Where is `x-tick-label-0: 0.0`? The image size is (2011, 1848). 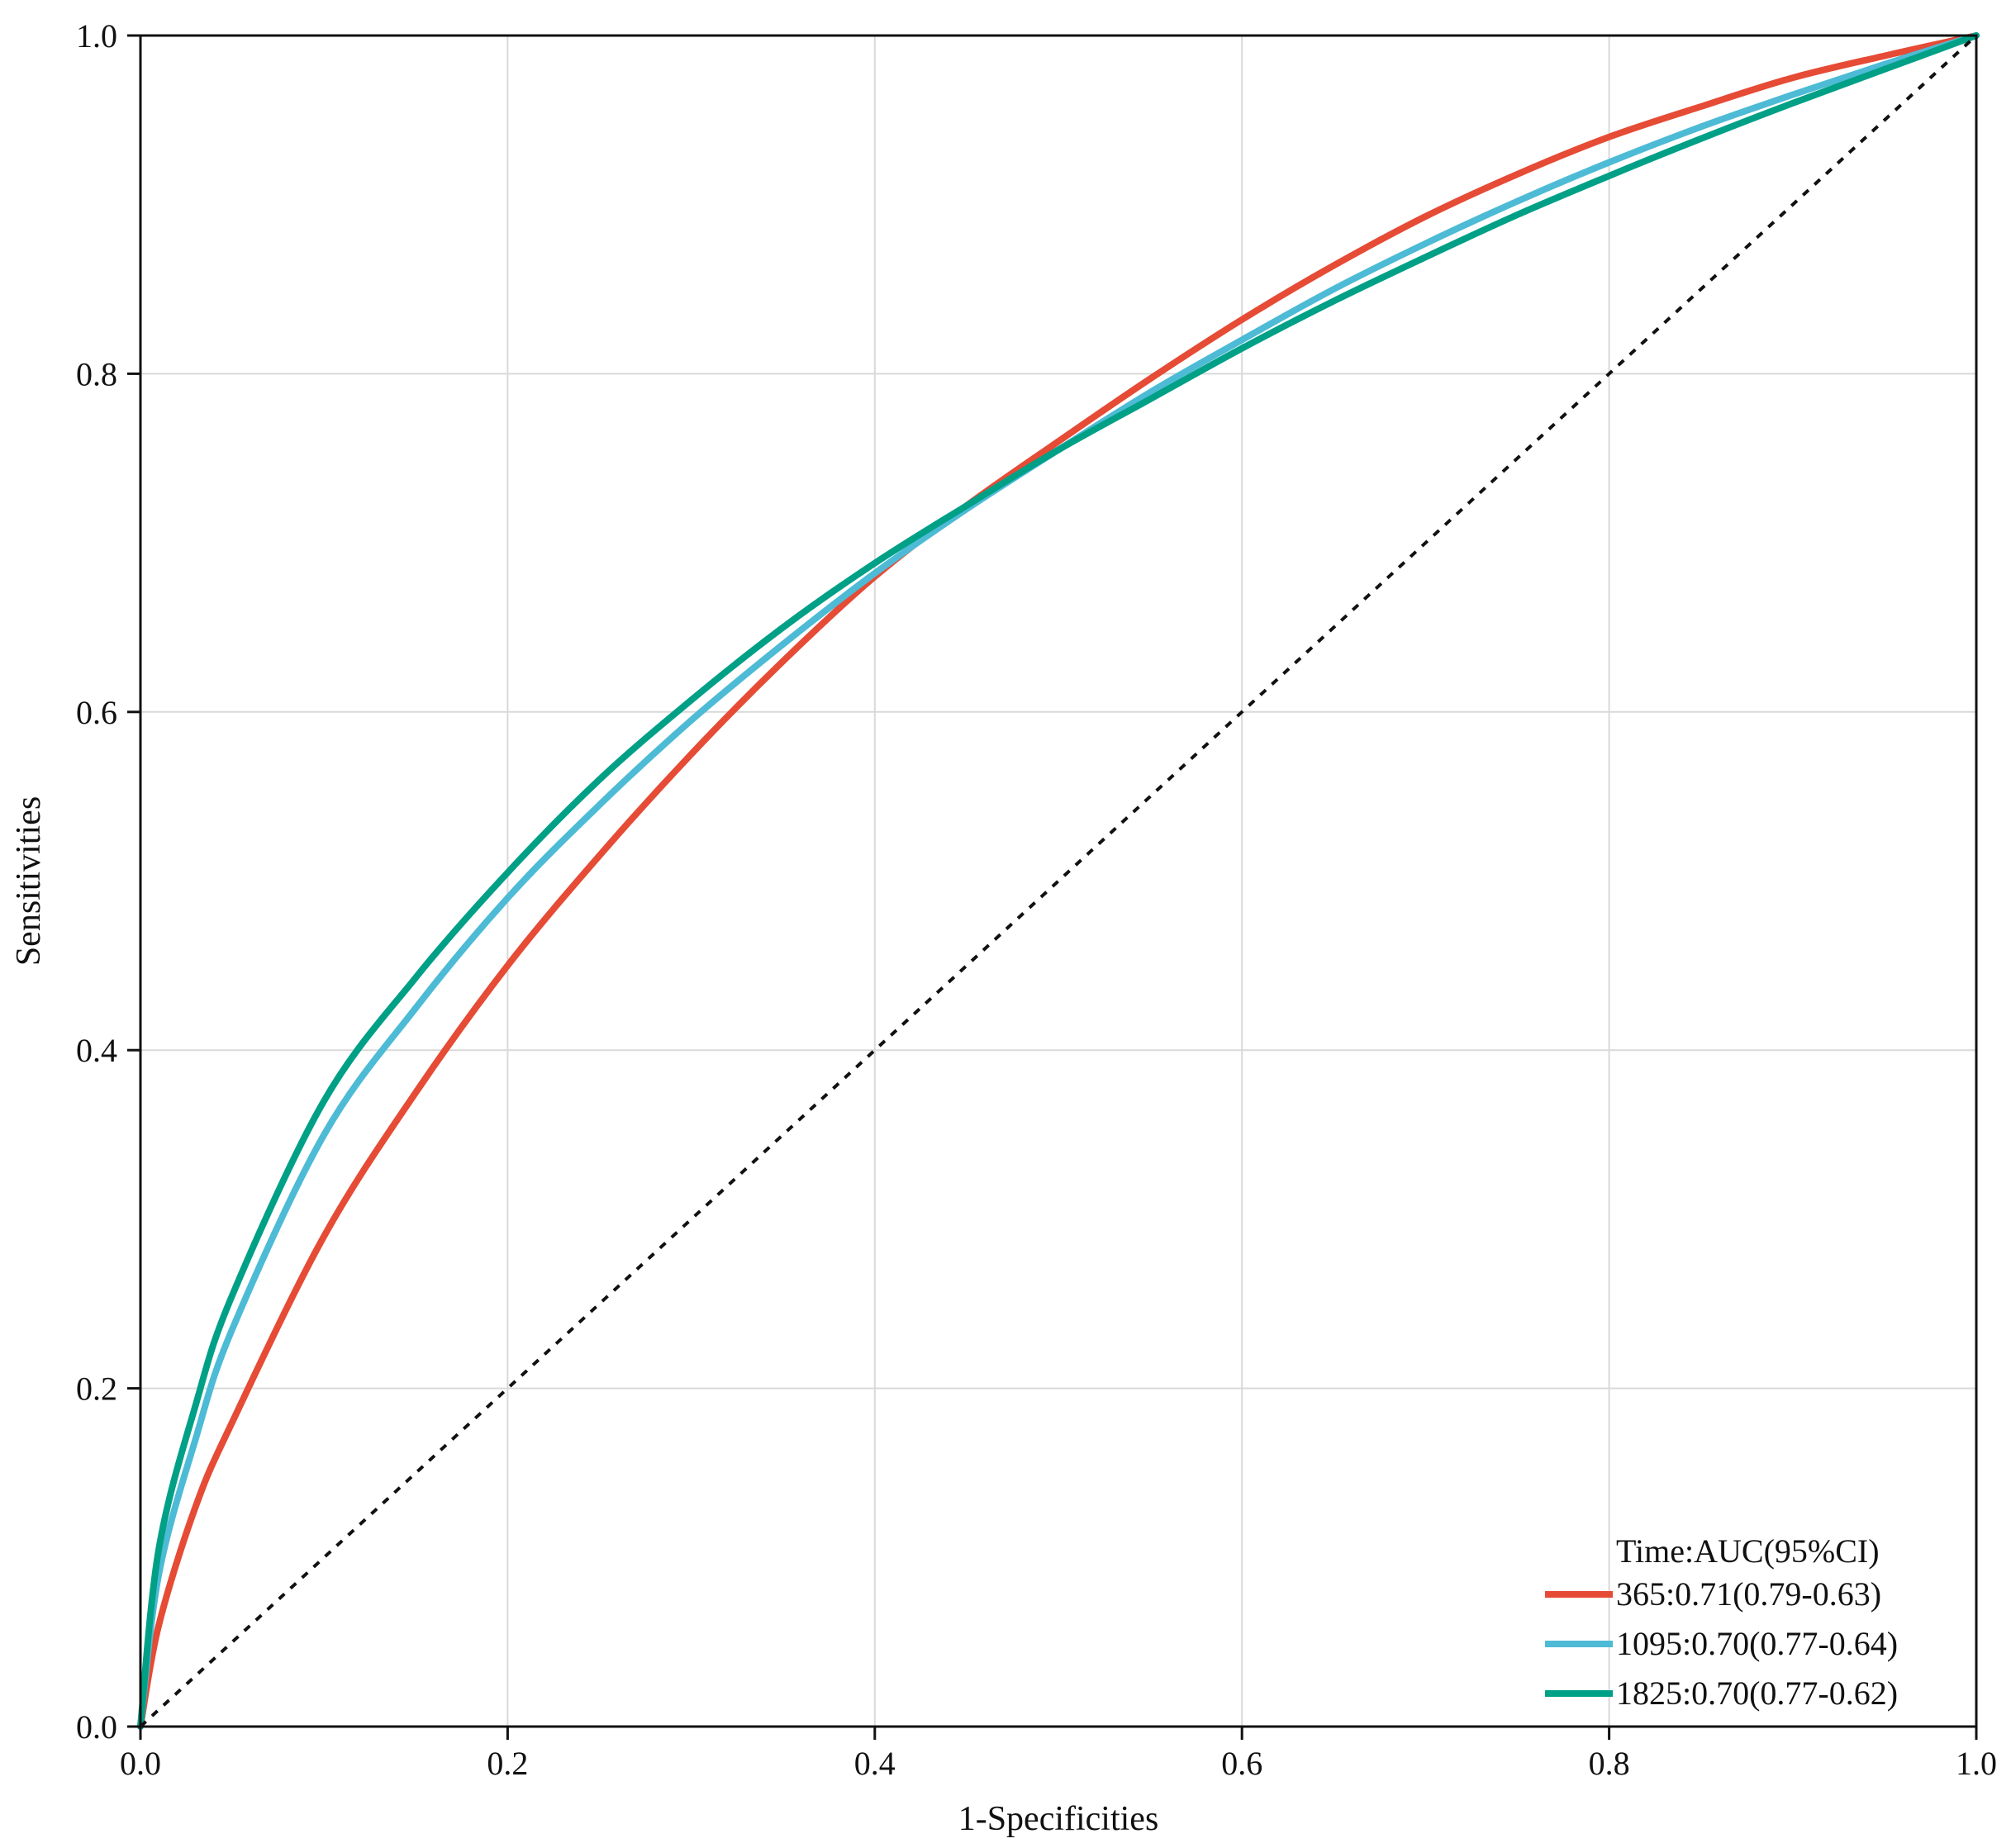
x-tick-label-0: 0.0 is located at coordinates (140, 1763).